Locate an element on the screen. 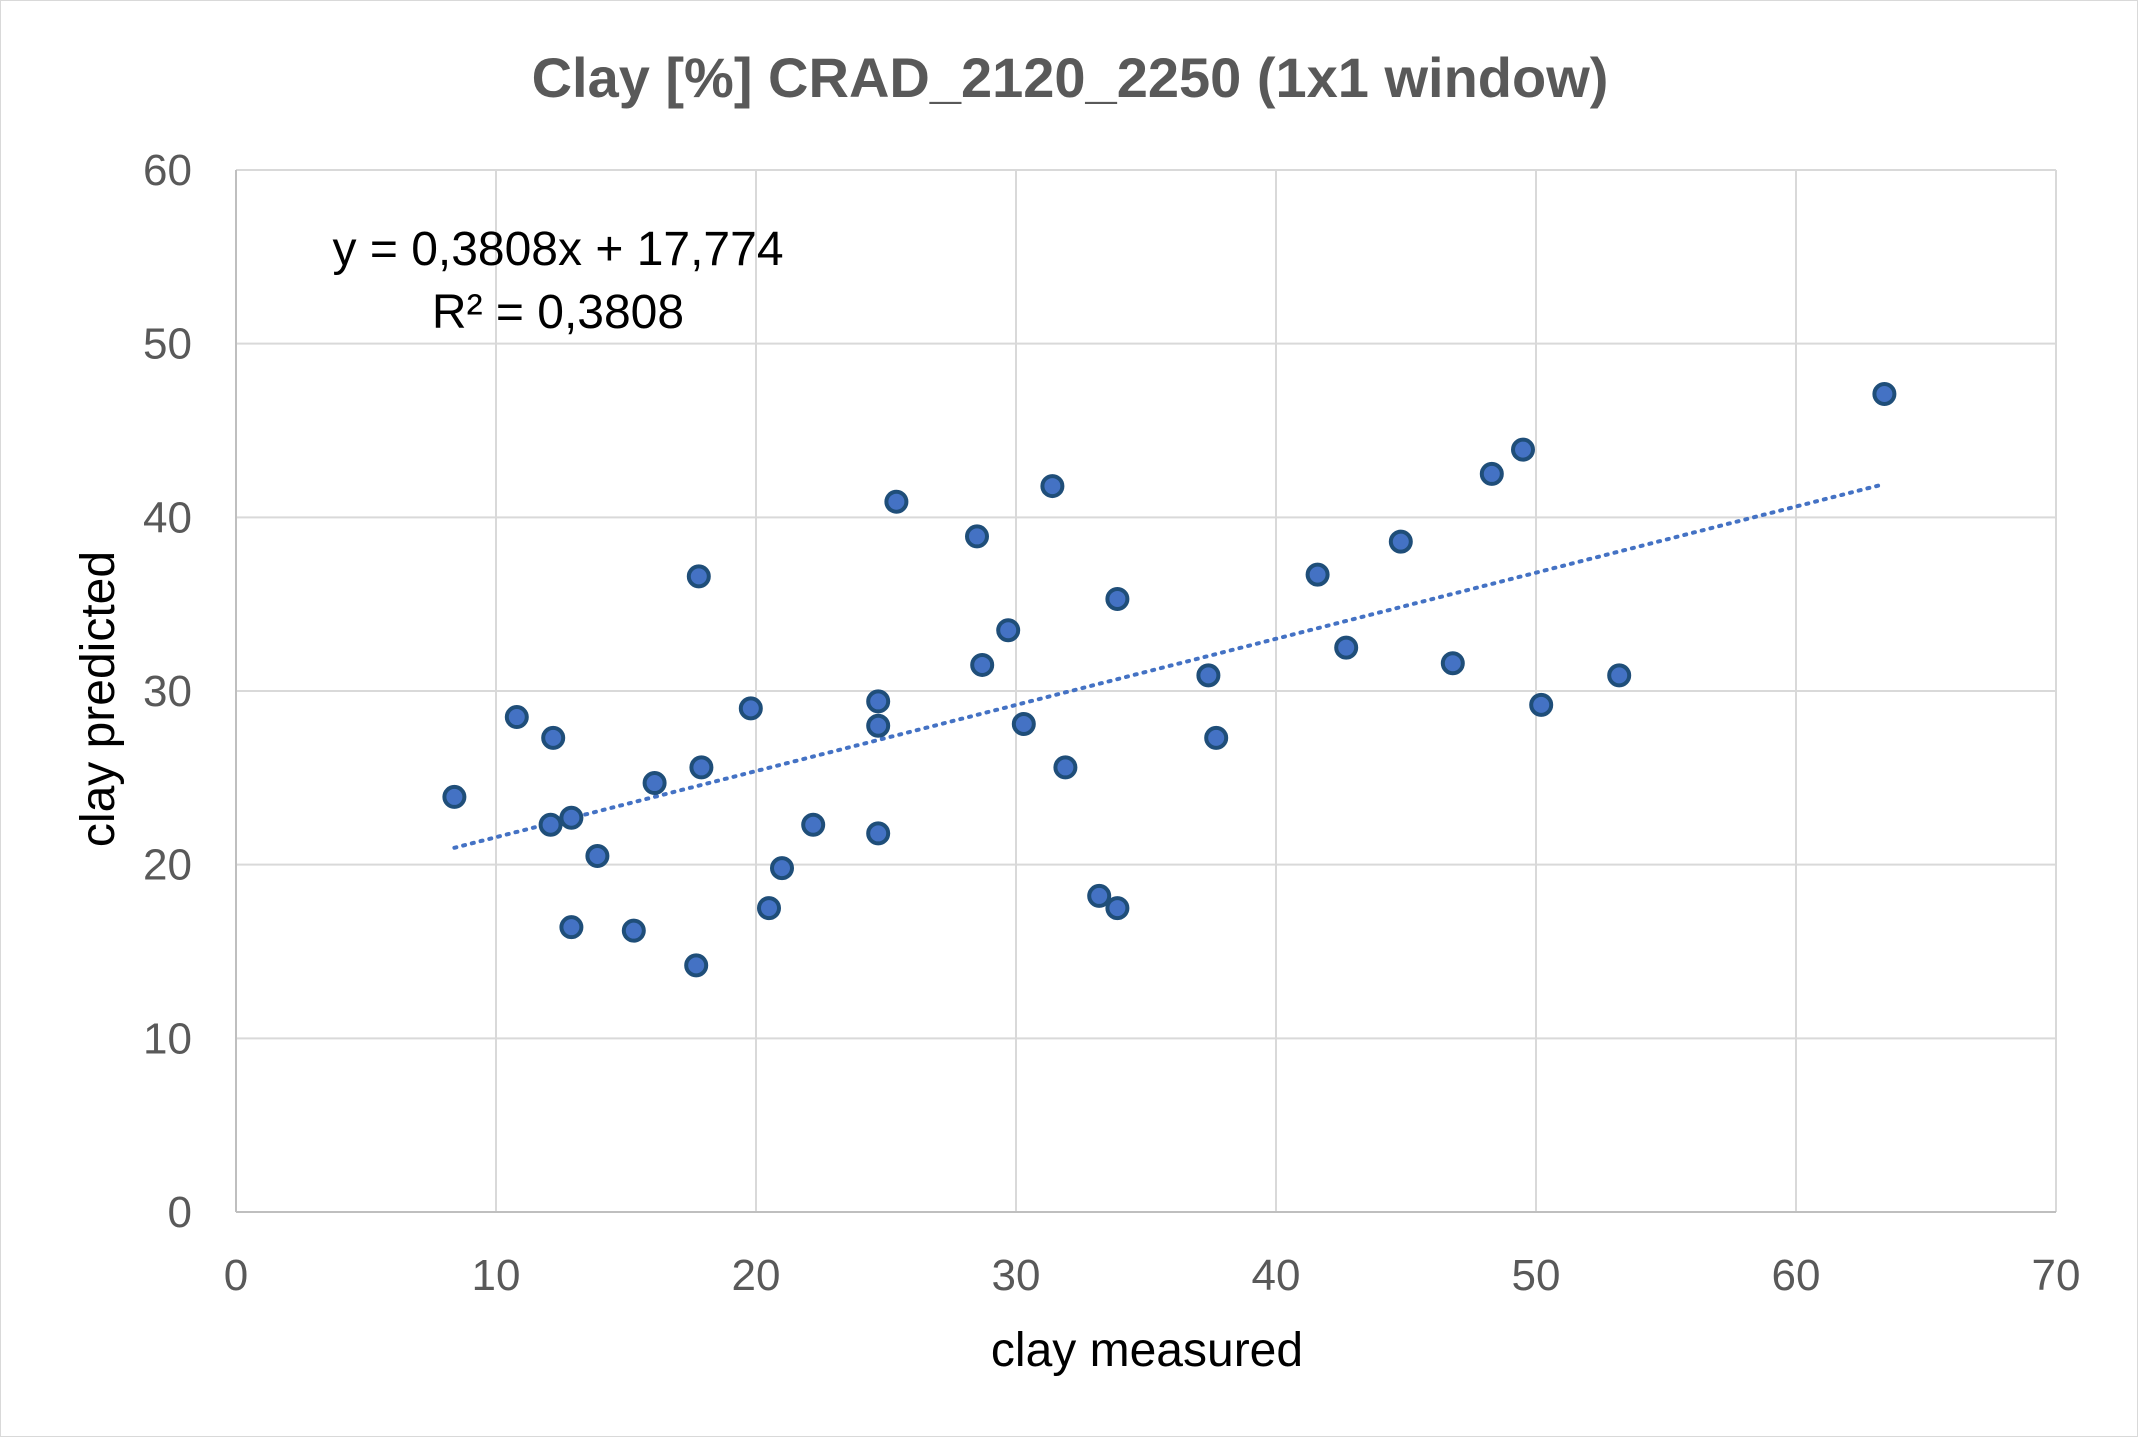 Image resolution: width=2138 pixels, height=1438 pixels. x-tick-label-70: 70 is located at coordinates (2056, 1275).